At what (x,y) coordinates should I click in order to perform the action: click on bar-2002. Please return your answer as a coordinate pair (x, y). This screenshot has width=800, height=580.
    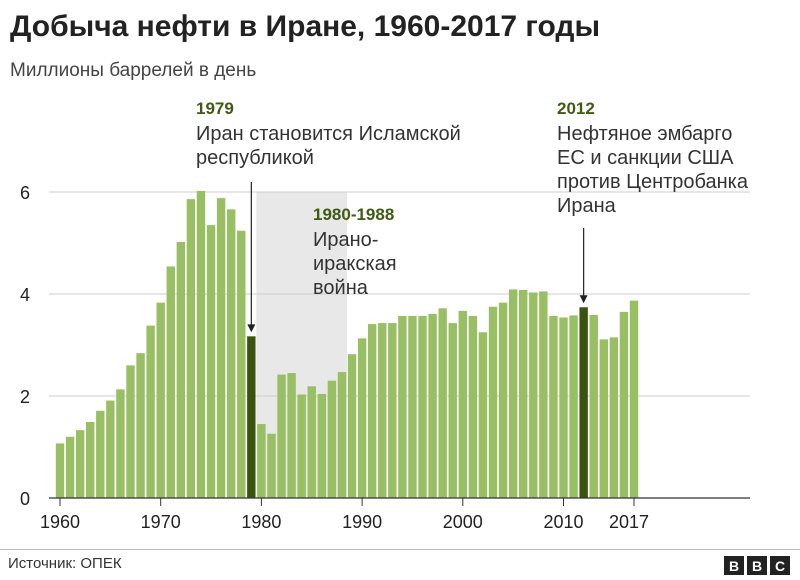
    Looking at the image, I should click on (483, 415).